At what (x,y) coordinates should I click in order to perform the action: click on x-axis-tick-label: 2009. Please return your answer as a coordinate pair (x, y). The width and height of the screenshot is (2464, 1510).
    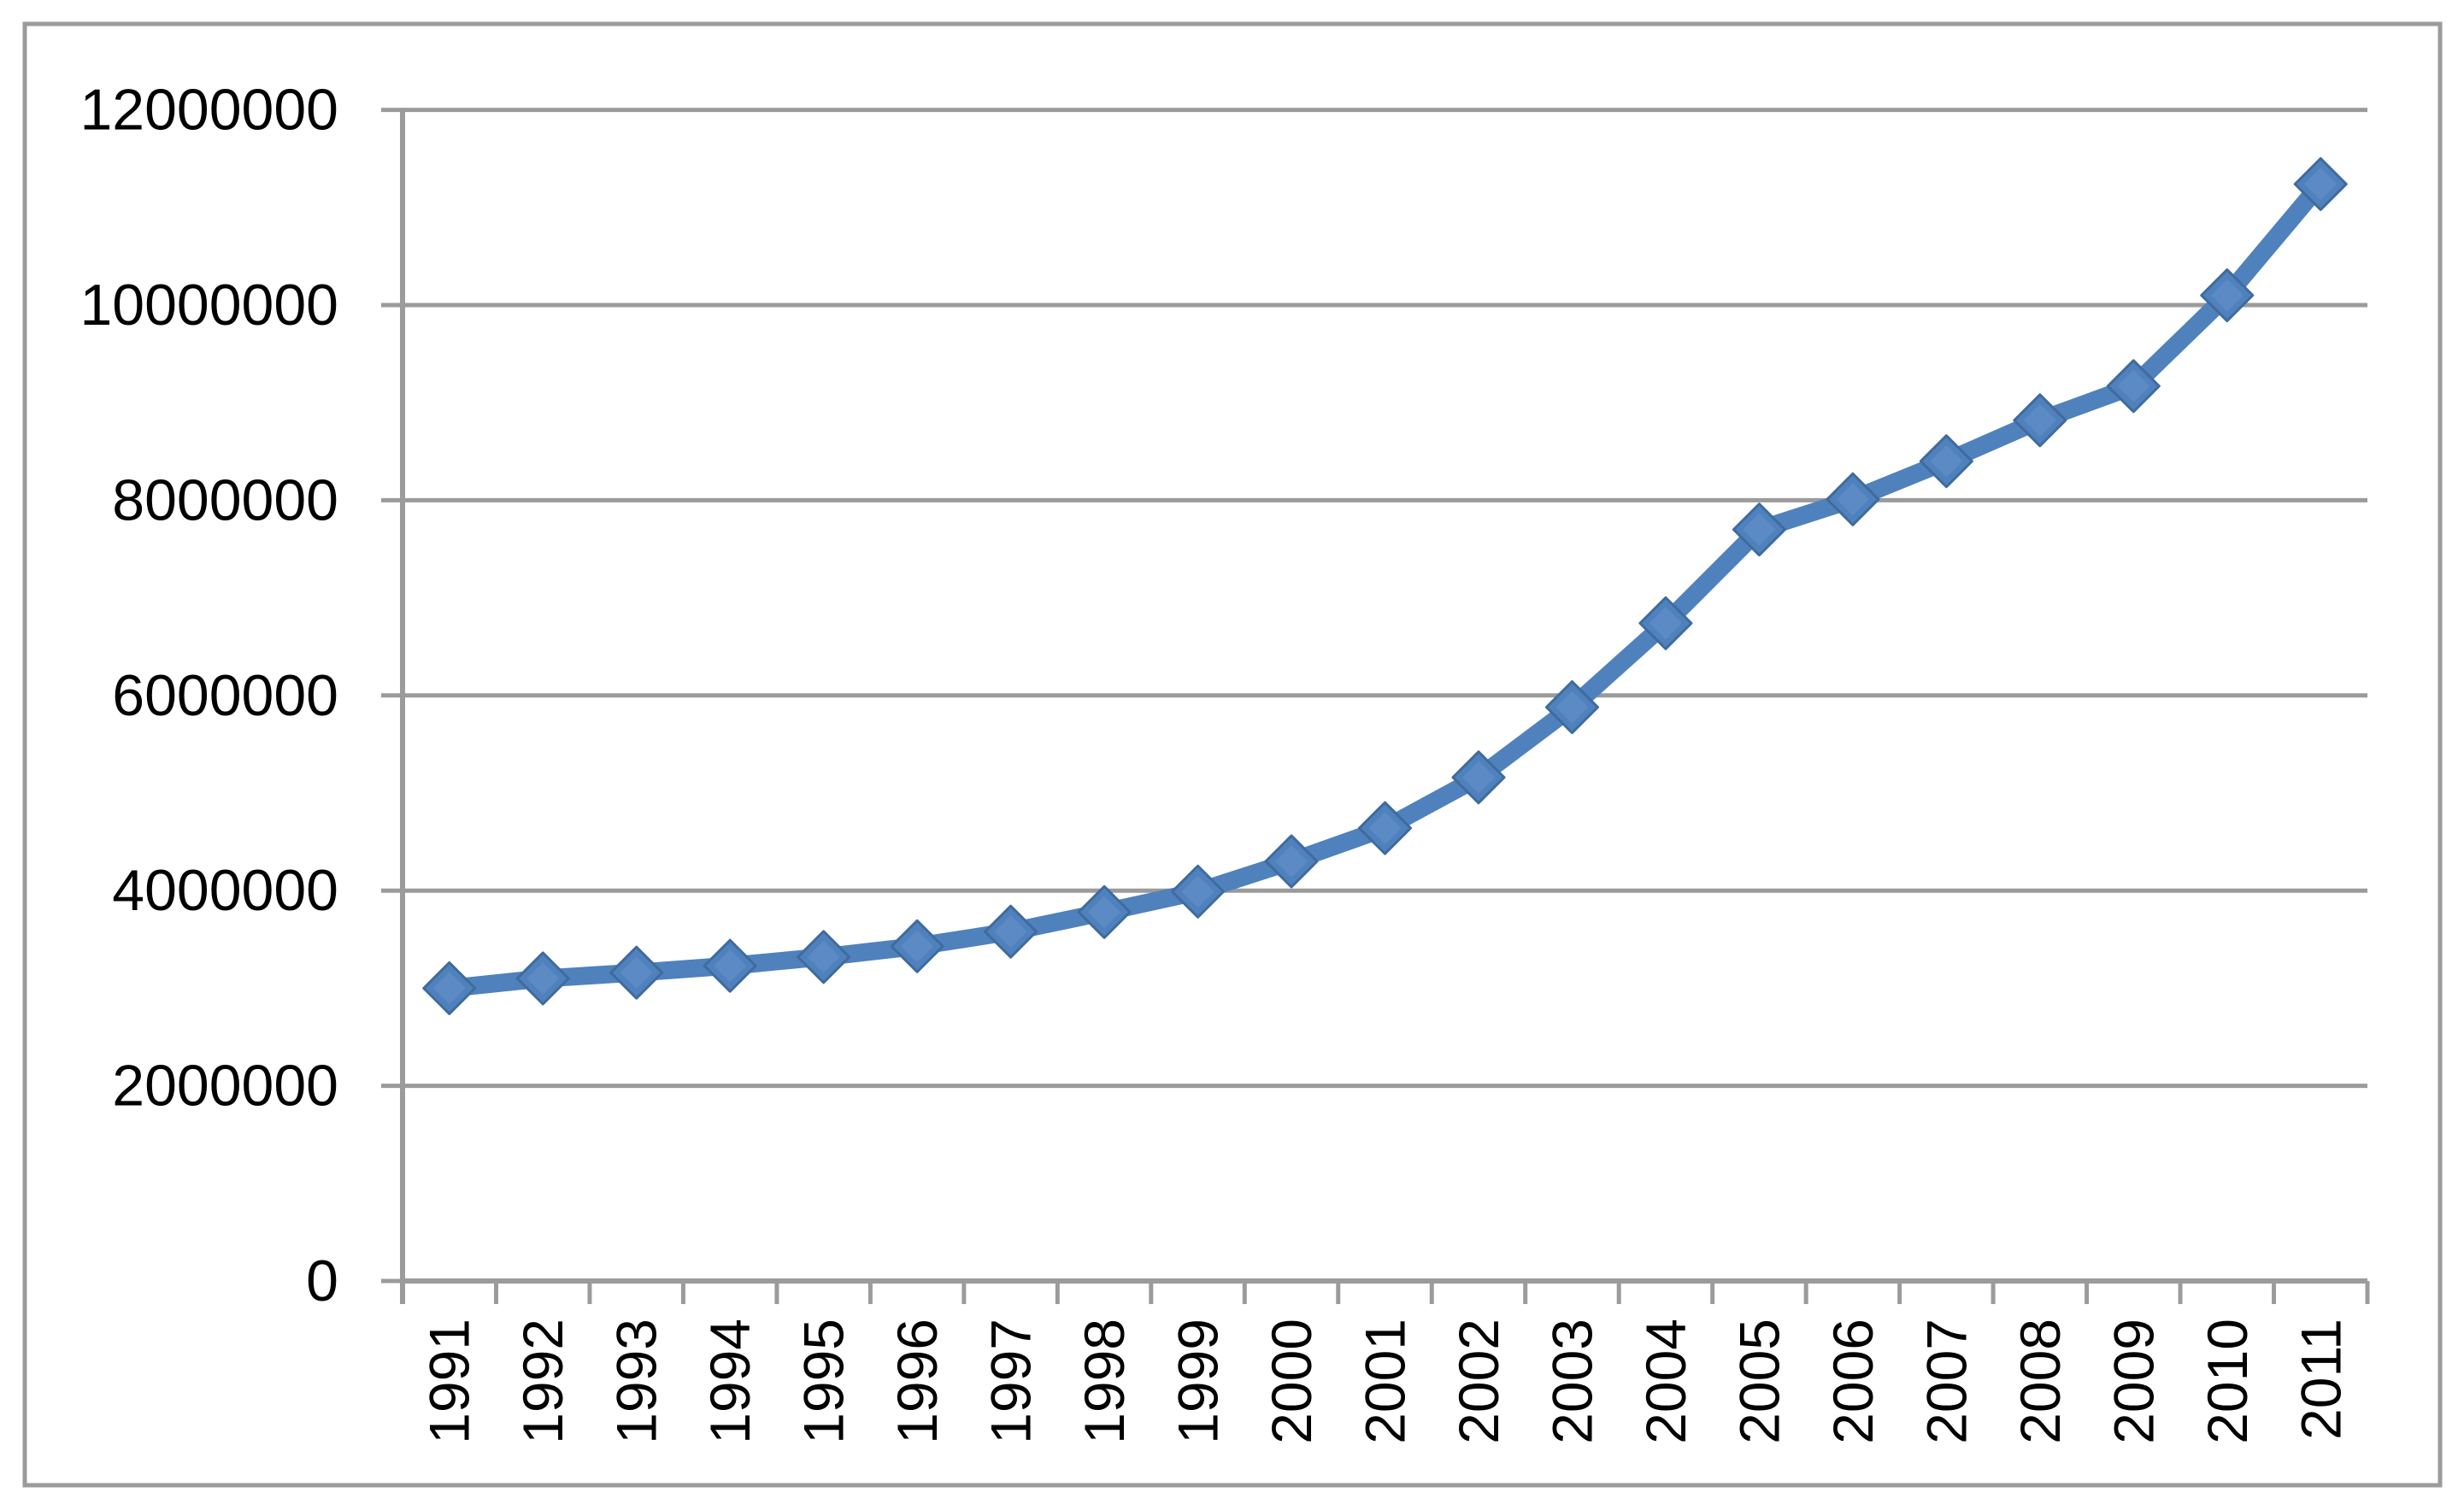
    Looking at the image, I should click on (2133, 1381).